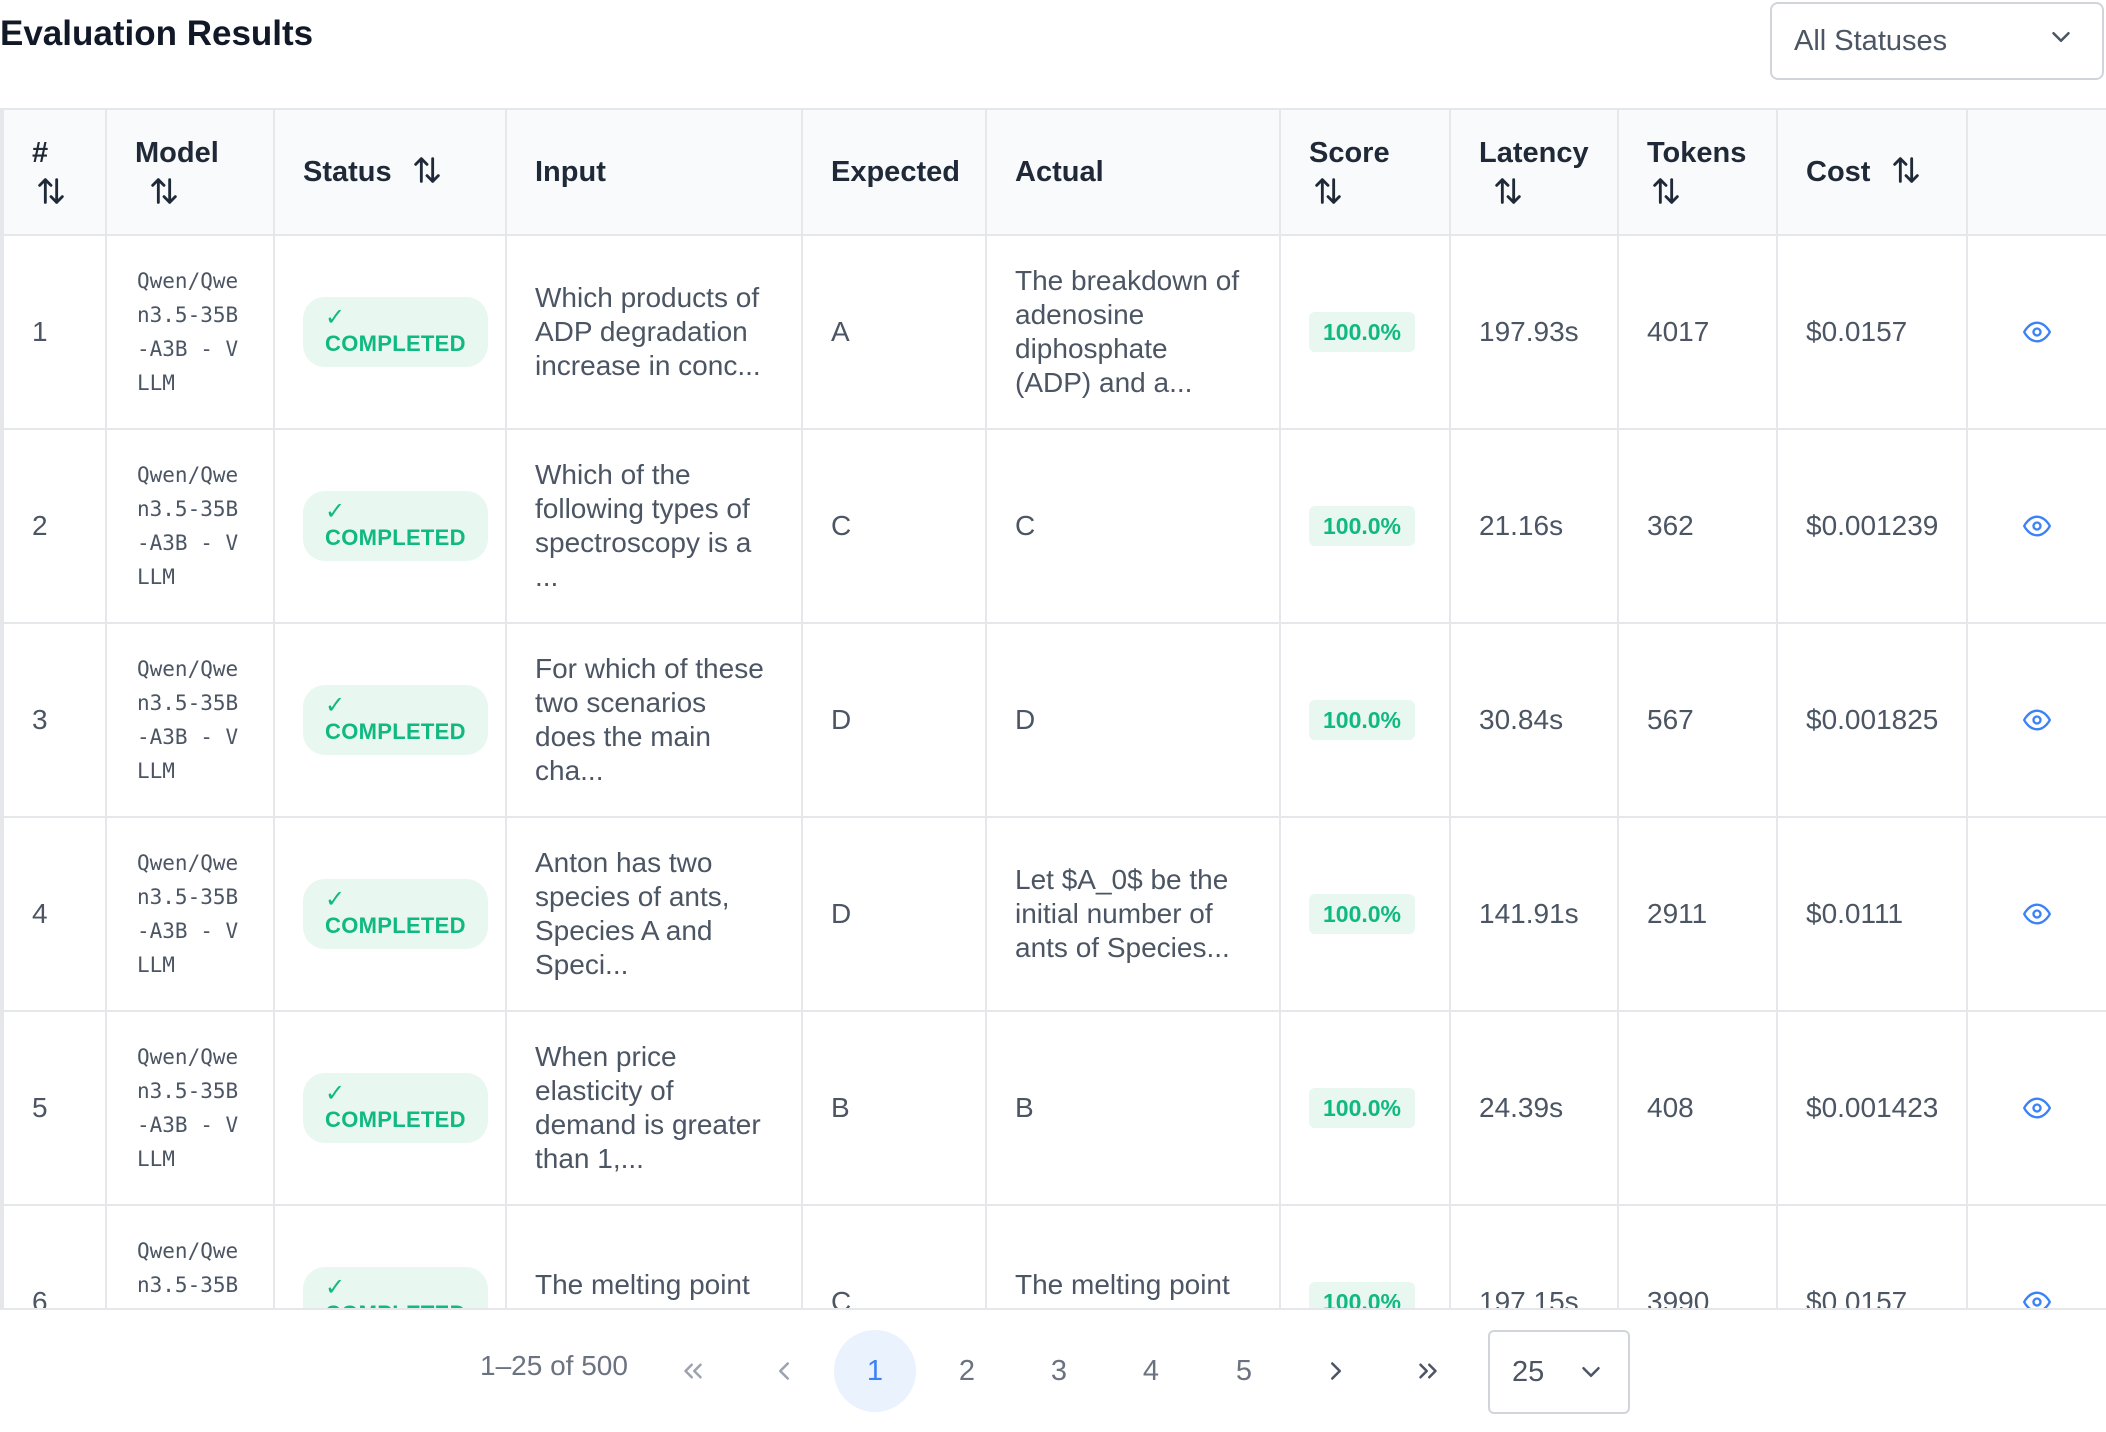 This screenshot has height=1432, width=2106. Describe the element at coordinates (967, 1370) in the screenshot. I see `page-button-2: 2` at that location.